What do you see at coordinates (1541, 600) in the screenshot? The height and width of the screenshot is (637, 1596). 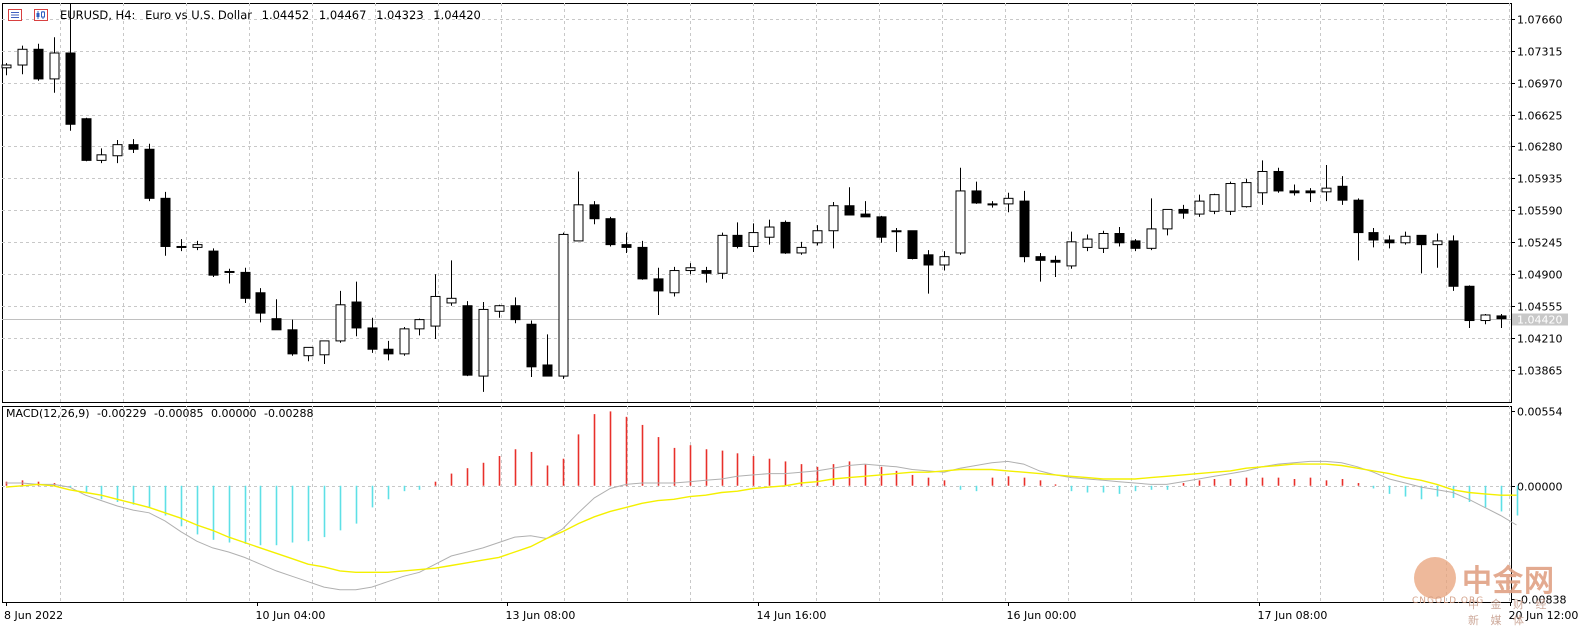 I see `macd-tick-label: -0.00838` at bounding box center [1541, 600].